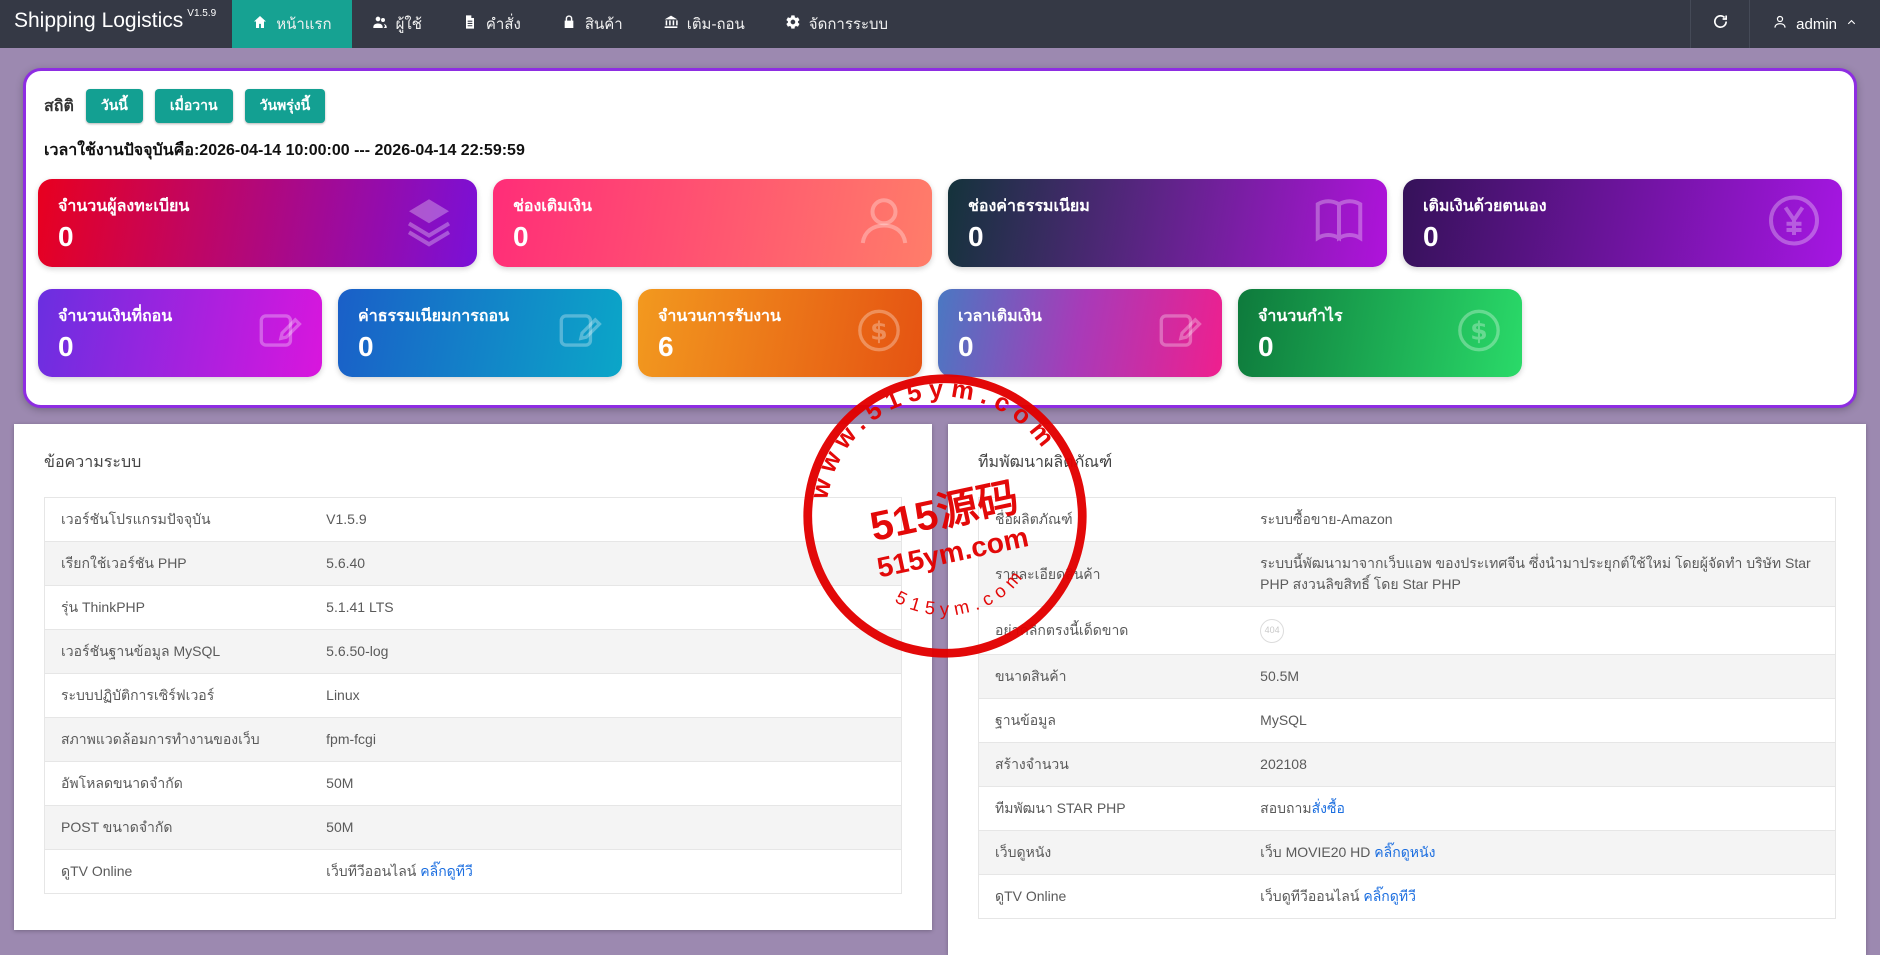 This screenshot has width=1880, height=955. I want to click on stat-card-manual-deposit: เติมเงินด้วยตนเอง 0, so click(1622, 223).